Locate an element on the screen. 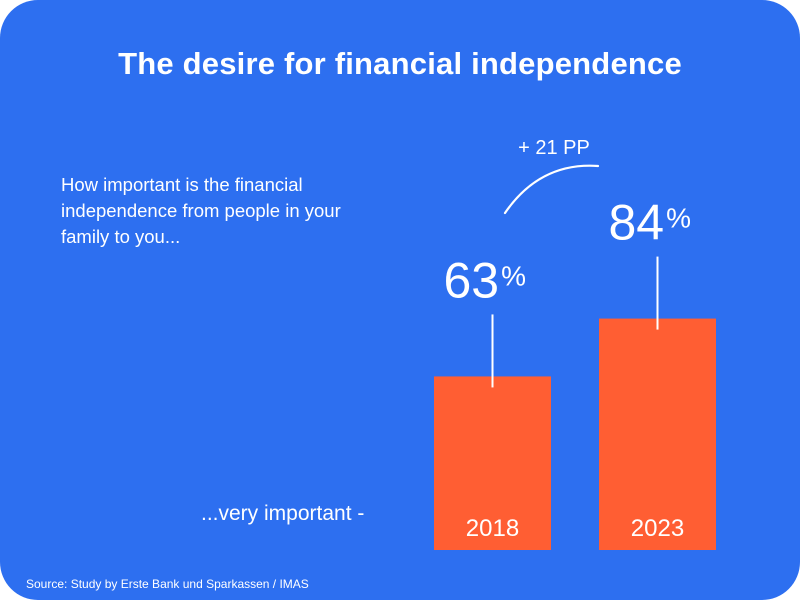 The image size is (800, 600). bar-2023 is located at coordinates (657, 434).